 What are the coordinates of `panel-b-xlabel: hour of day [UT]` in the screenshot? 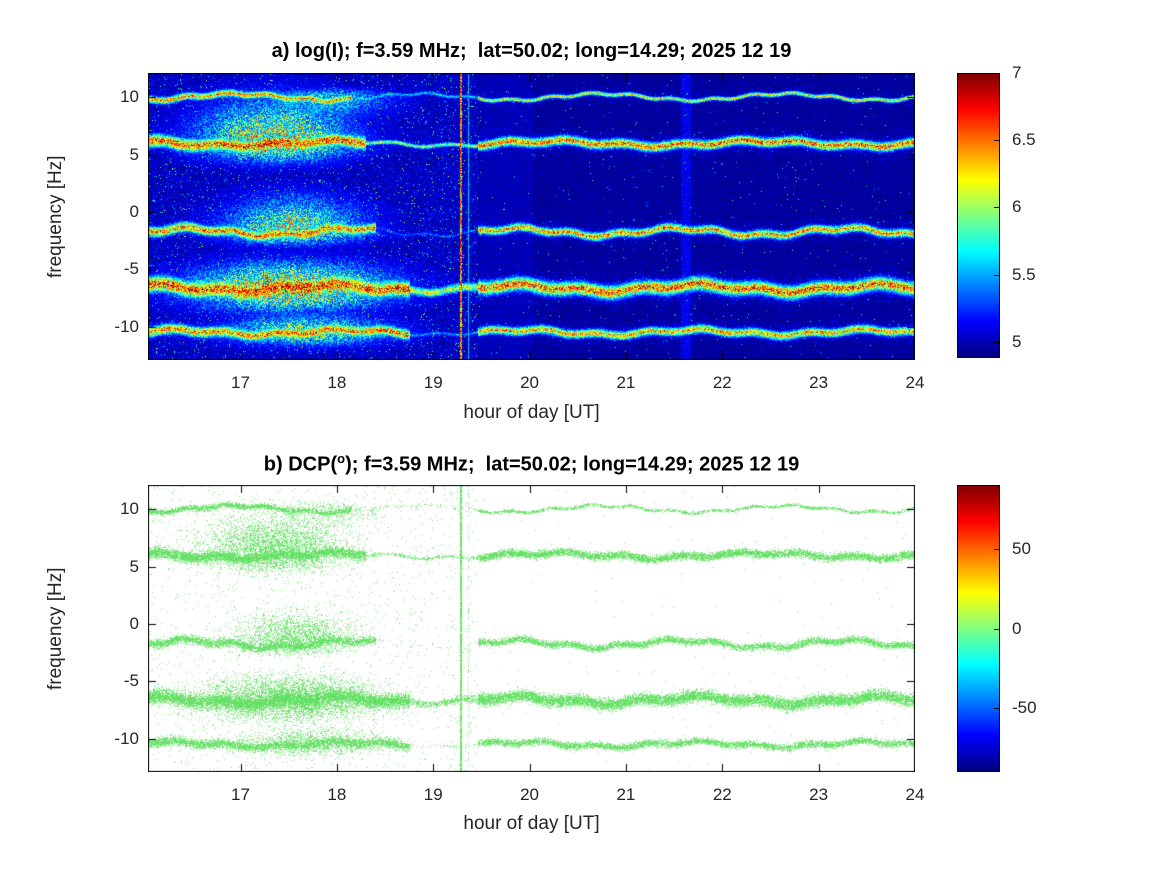 It's located at (531, 823).